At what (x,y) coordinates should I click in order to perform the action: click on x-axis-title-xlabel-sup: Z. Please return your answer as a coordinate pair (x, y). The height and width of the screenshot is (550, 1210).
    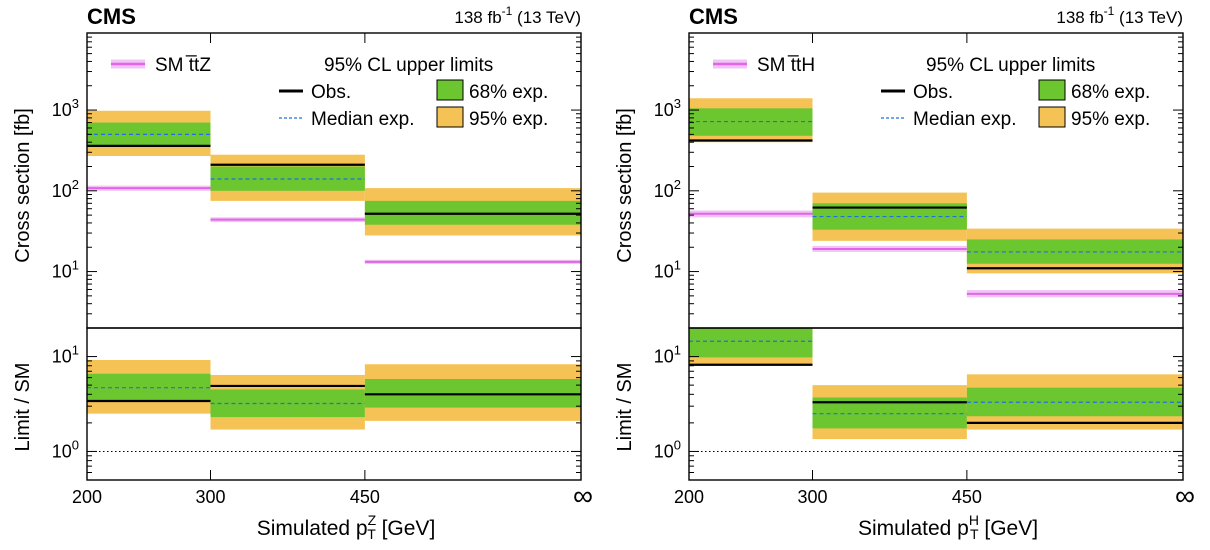
    Looking at the image, I should click on (372, 520).